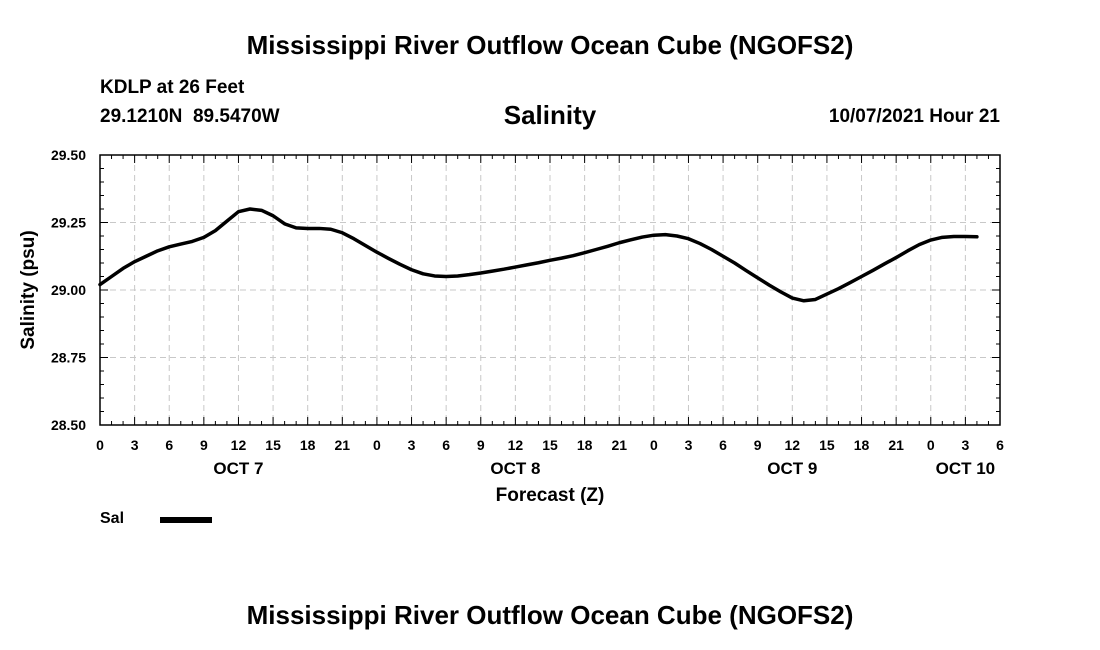  Describe the element at coordinates (914, 116) in the screenshot. I see `run-time: 10/07/2021 Hour 21` at that location.